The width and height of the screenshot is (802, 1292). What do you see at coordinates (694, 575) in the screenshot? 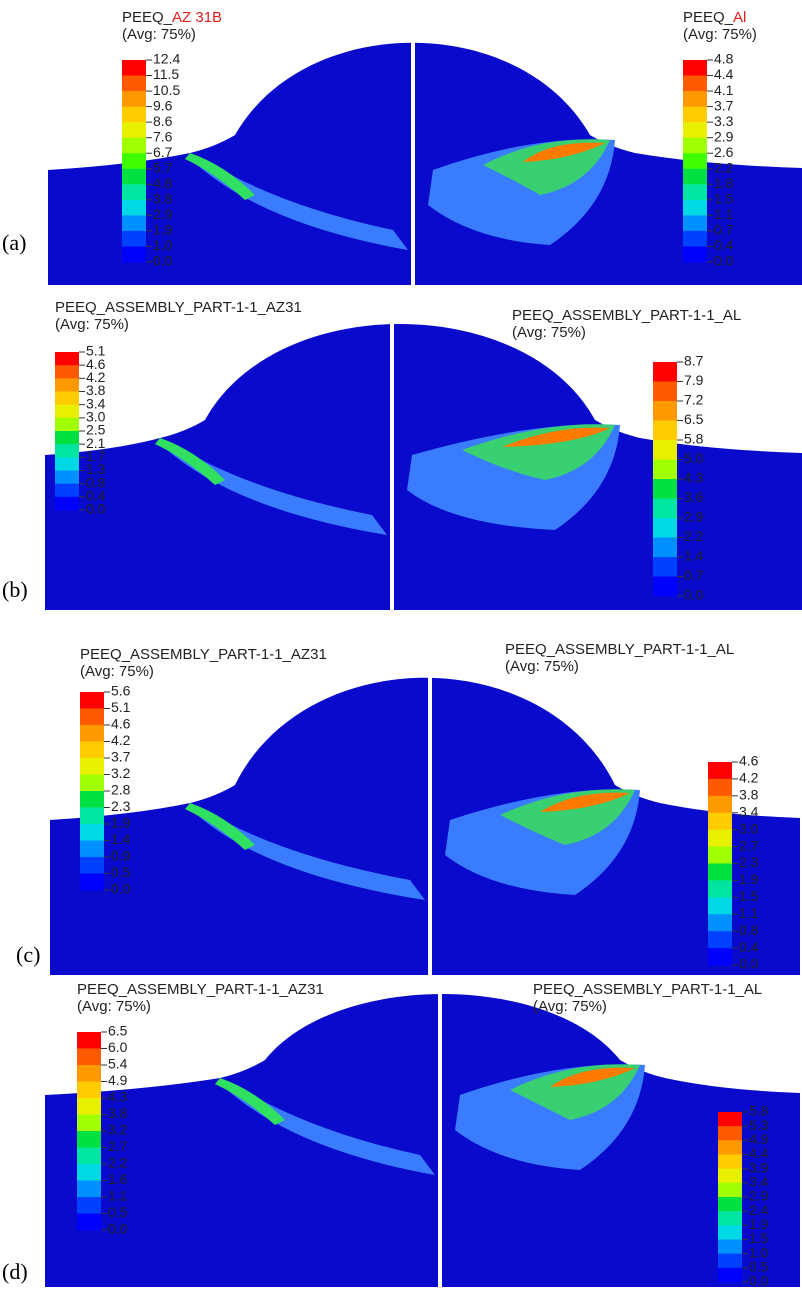
I see `legend-tick-label: 0.7` at bounding box center [694, 575].